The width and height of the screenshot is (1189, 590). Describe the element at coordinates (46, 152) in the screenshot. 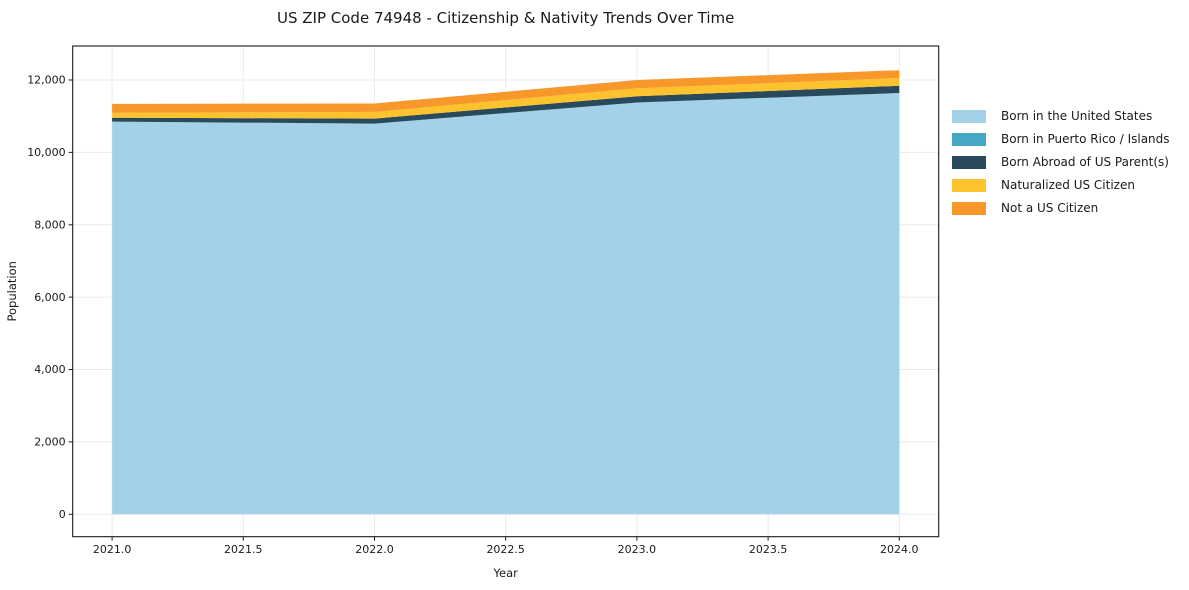

I see `y-tick-label: 10,000` at that location.